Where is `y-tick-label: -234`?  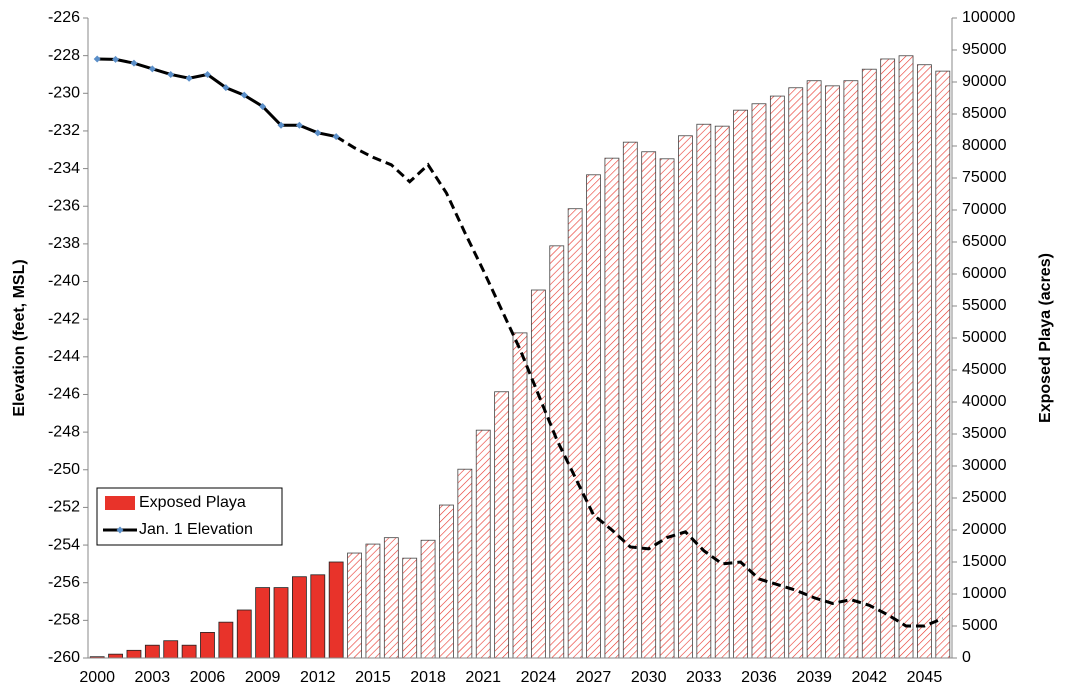 y-tick-label: -234 is located at coordinates (64, 168).